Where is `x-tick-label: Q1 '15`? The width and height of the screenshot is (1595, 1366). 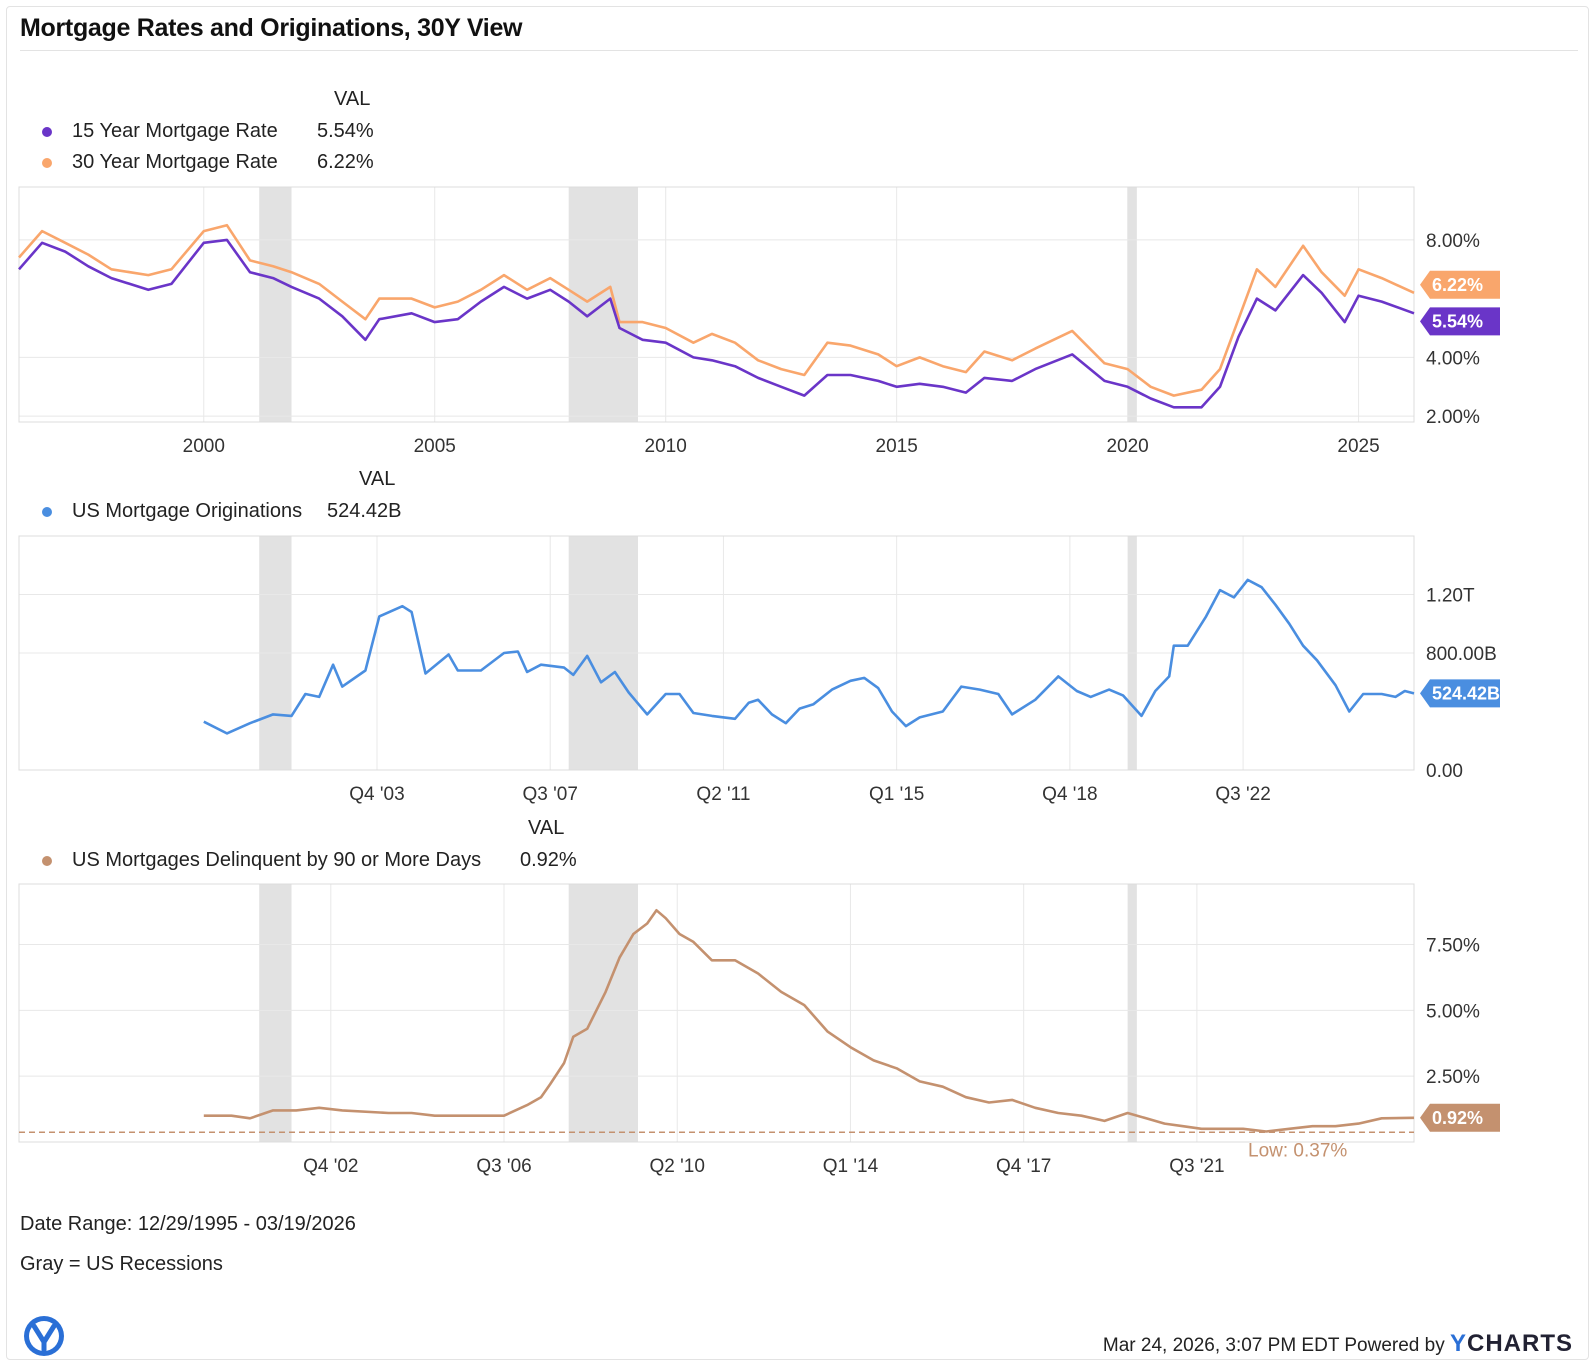
x-tick-label: Q1 '15 is located at coordinates (896, 794).